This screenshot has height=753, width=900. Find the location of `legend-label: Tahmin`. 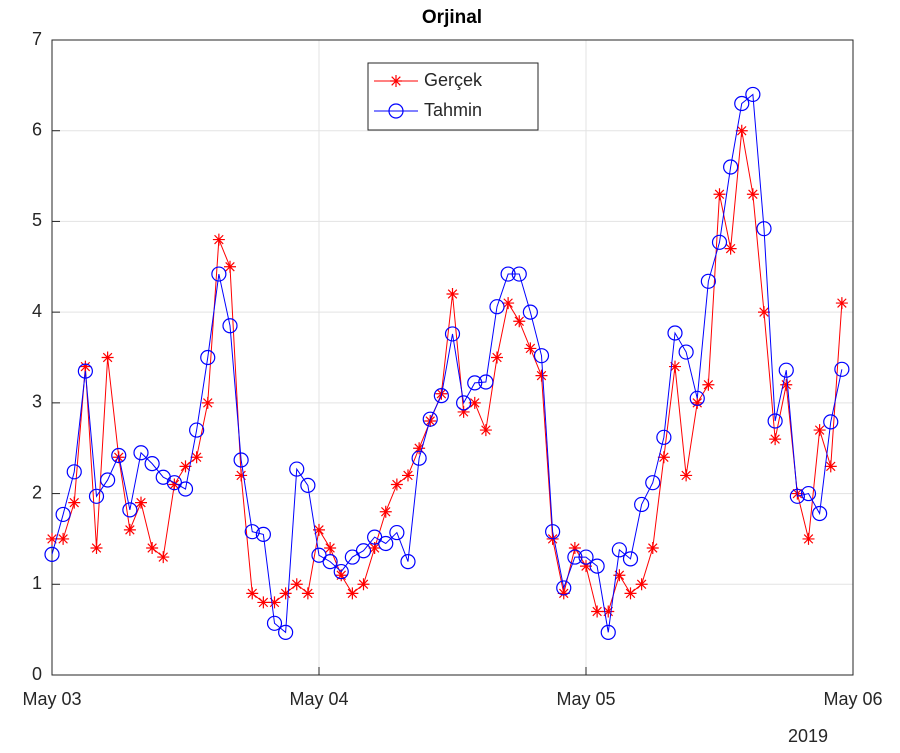

legend-label: Tahmin is located at coordinates (453, 110).